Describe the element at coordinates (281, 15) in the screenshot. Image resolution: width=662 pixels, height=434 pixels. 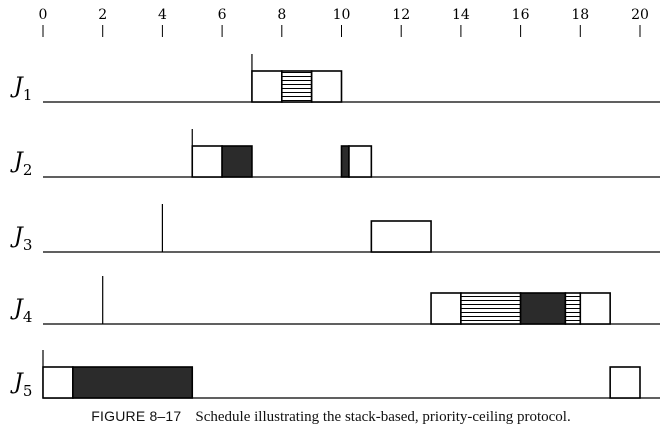
I see `axis-tick-label: 8` at that location.